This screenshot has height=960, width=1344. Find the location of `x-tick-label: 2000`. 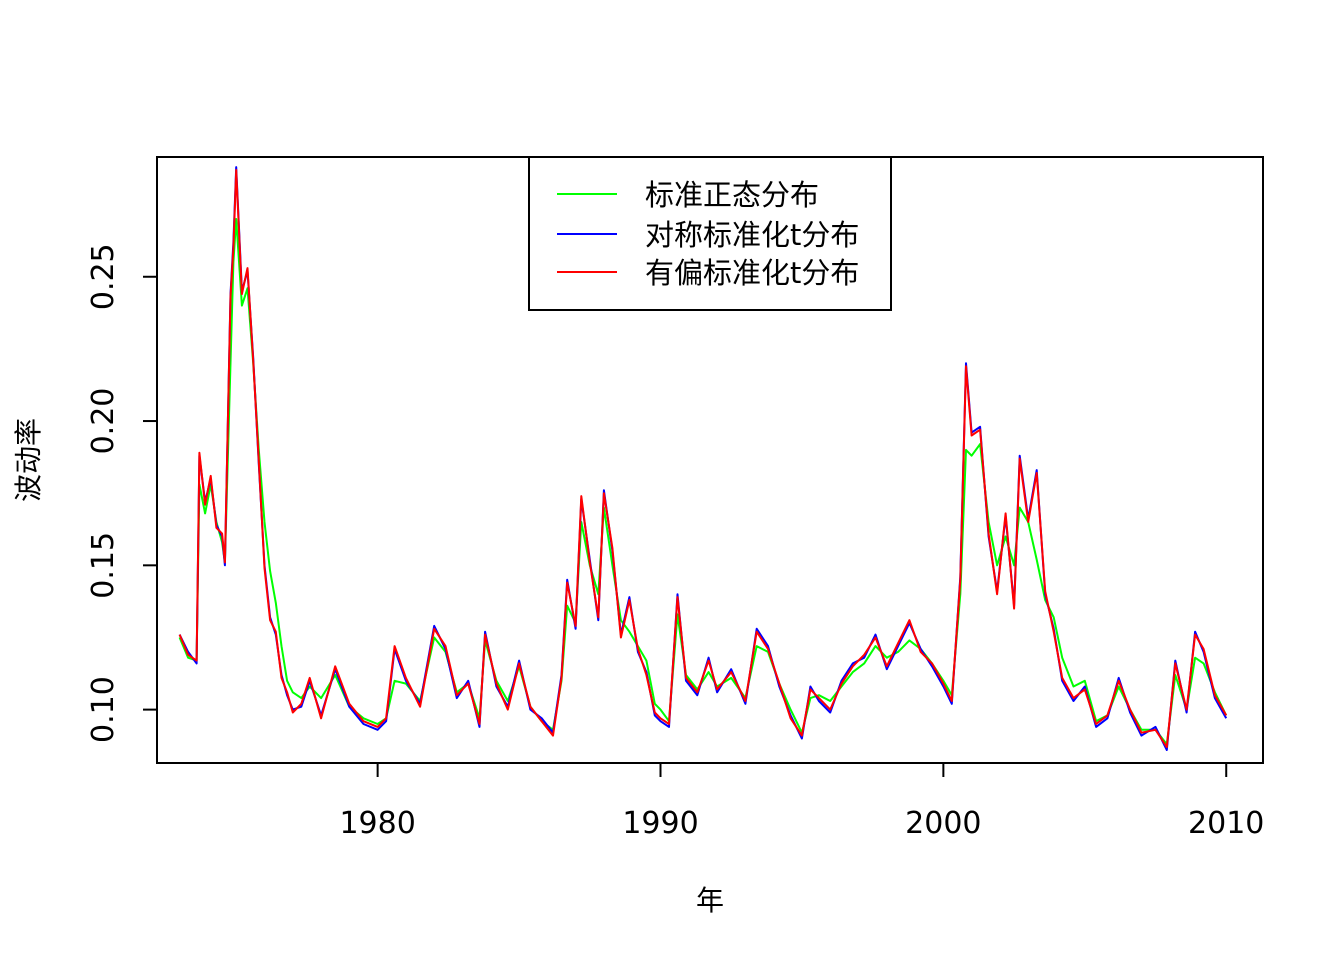

x-tick-label: 2000 is located at coordinates (943, 823).